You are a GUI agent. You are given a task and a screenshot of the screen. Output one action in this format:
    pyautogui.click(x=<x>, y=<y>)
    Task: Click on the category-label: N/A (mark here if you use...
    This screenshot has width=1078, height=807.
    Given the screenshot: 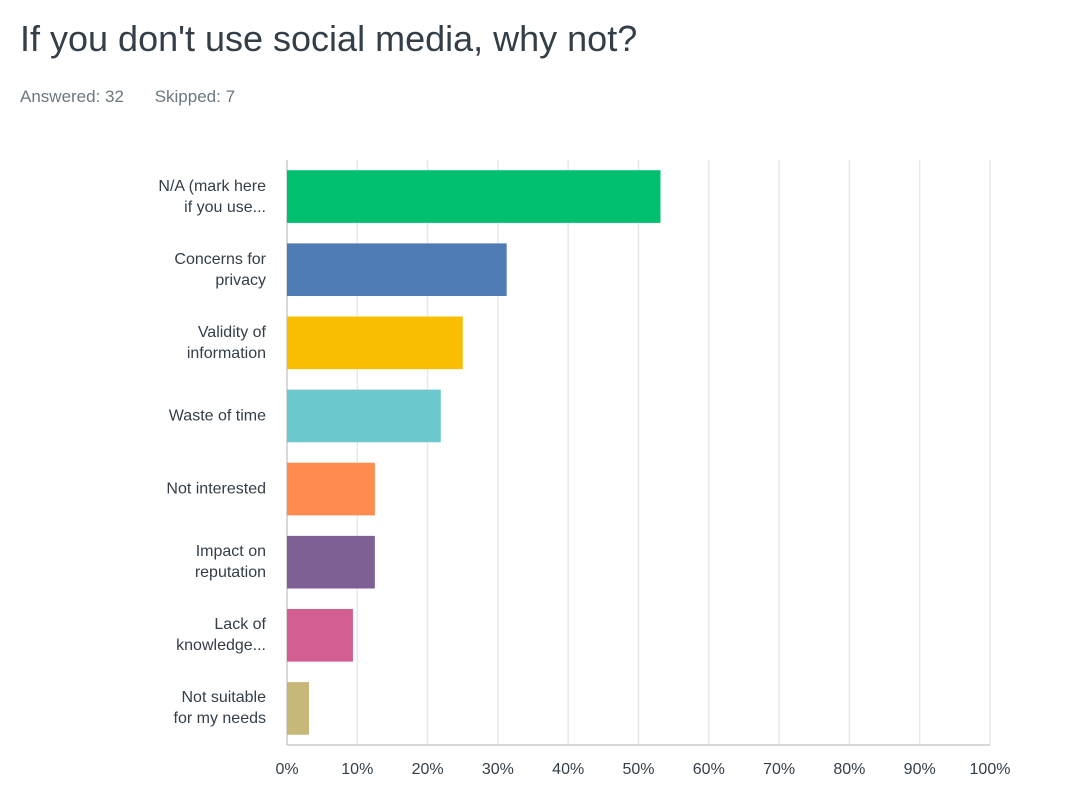 What is the action you would take?
    pyautogui.click(x=212, y=196)
    